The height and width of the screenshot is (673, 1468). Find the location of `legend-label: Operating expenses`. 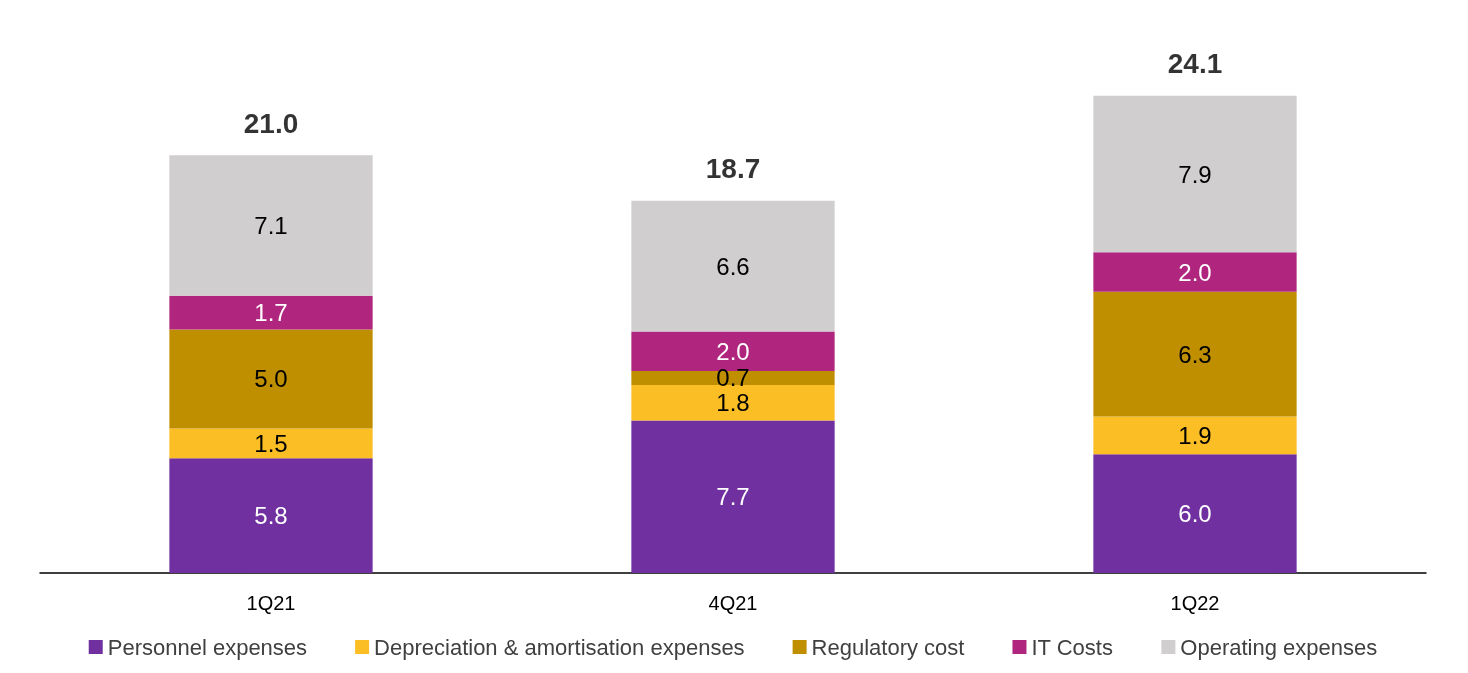

legend-label: Operating expenses is located at coordinates (1279, 647).